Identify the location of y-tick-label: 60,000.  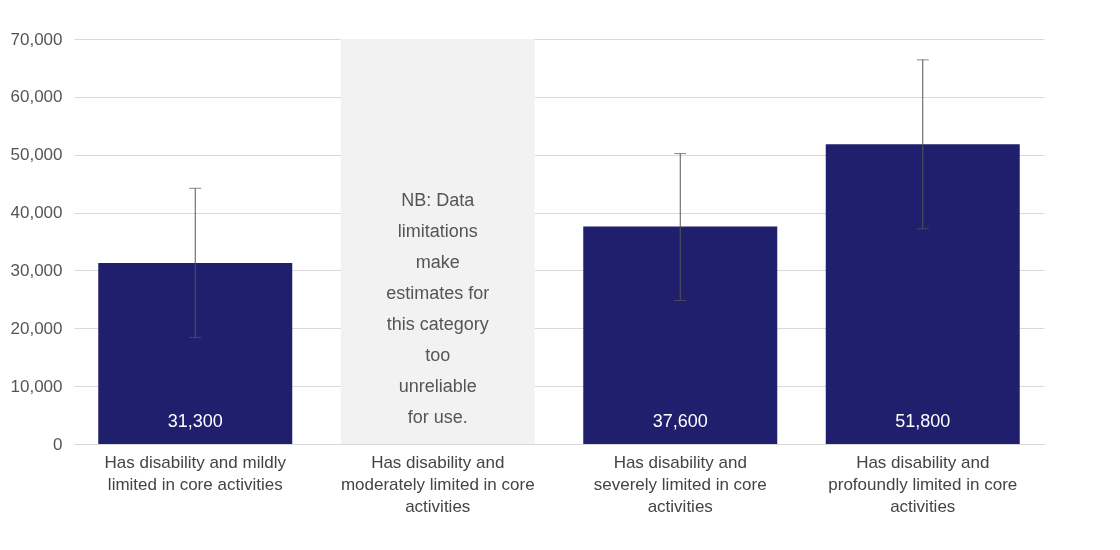
(36, 97).